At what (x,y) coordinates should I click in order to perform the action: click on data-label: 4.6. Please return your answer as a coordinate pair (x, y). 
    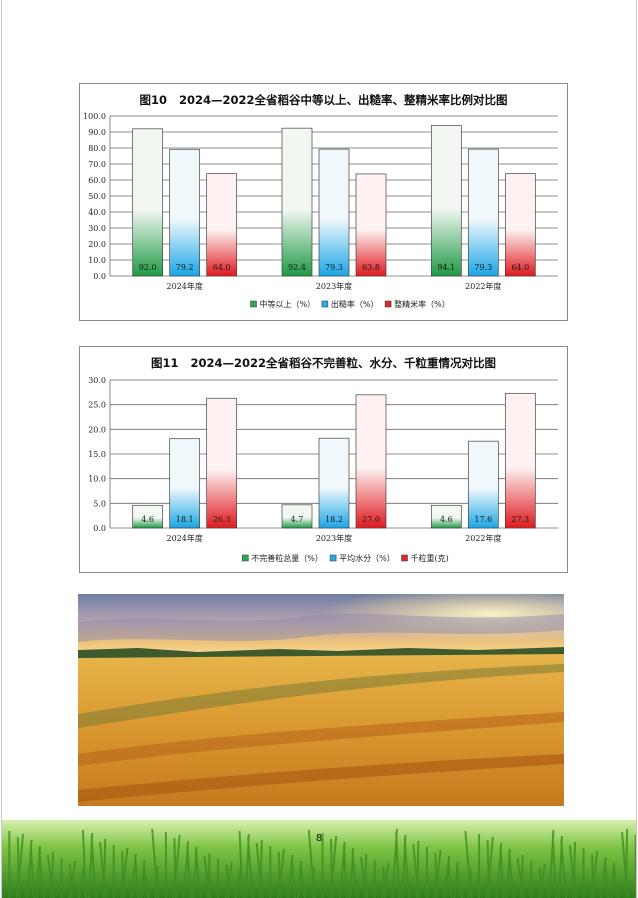
    Looking at the image, I should click on (446, 519).